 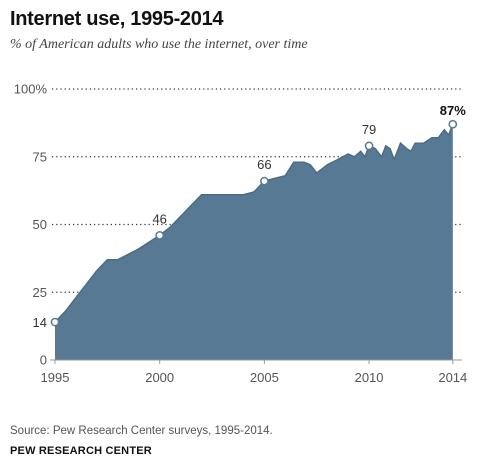 I want to click on data-label-2000: 46, so click(x=159, y=218).